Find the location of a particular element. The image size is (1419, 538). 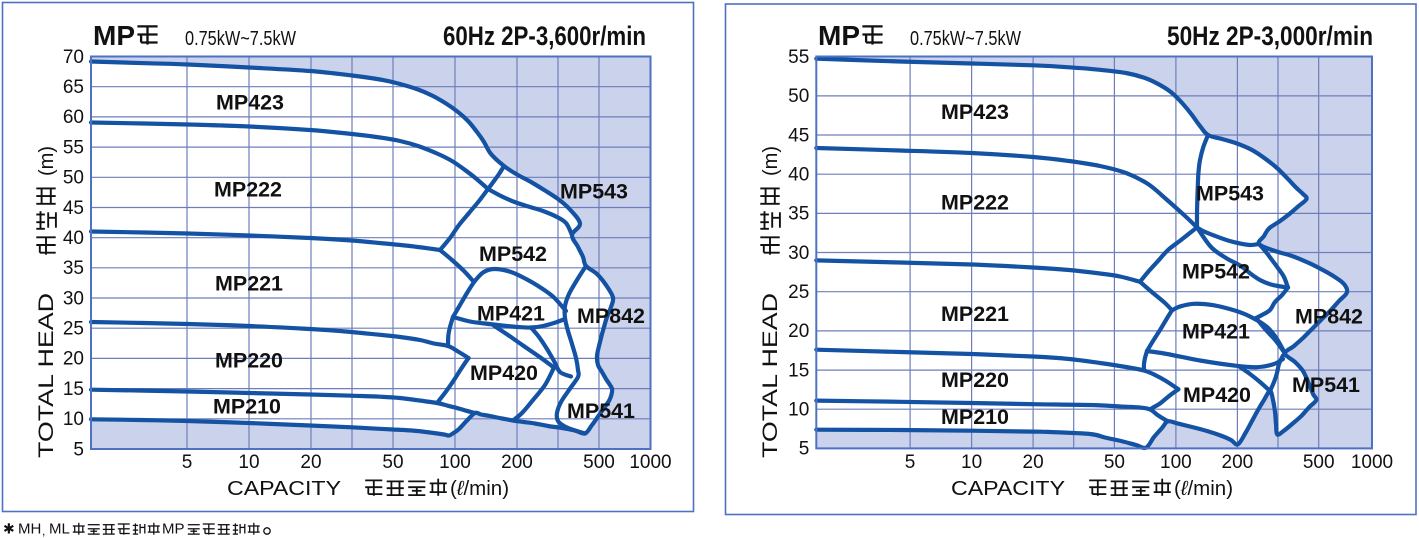

svg-text: MH is located at coordinates (29, 529).